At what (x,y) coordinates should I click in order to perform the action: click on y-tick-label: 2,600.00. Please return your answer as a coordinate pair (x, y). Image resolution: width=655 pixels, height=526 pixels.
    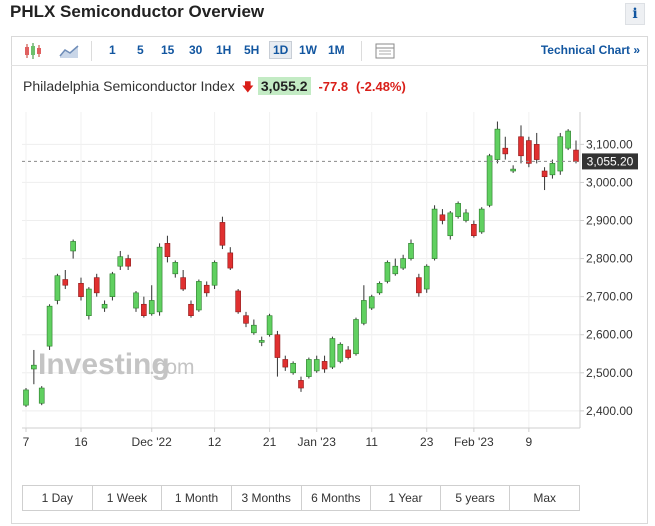
    Looking at the image, I should click on (609, 335).